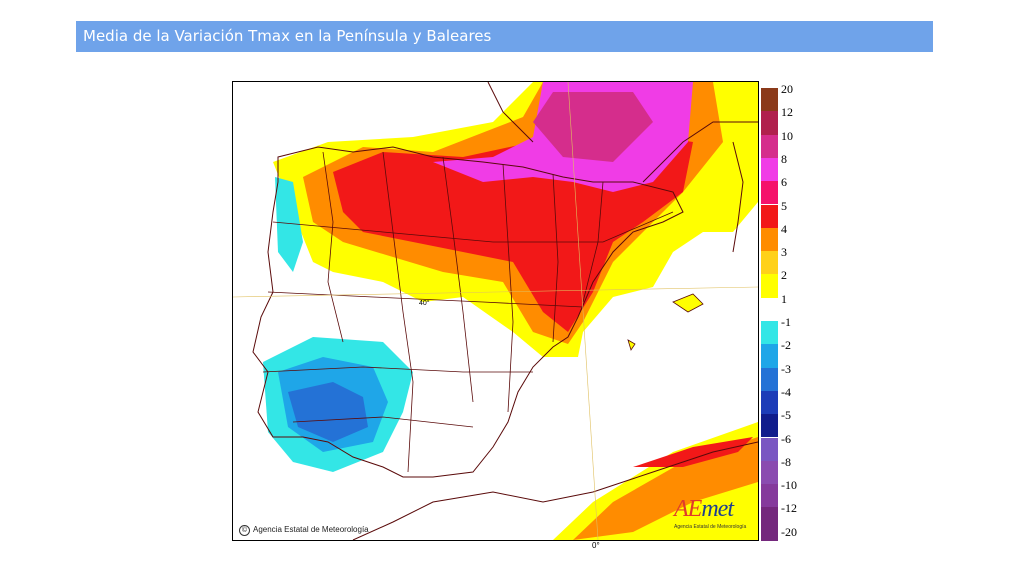 The image size is (1024, 576). What do you see at coordinates (786, 345) in the screenshot?
I see `legend-label: -2` at bounding box center [786, 345].